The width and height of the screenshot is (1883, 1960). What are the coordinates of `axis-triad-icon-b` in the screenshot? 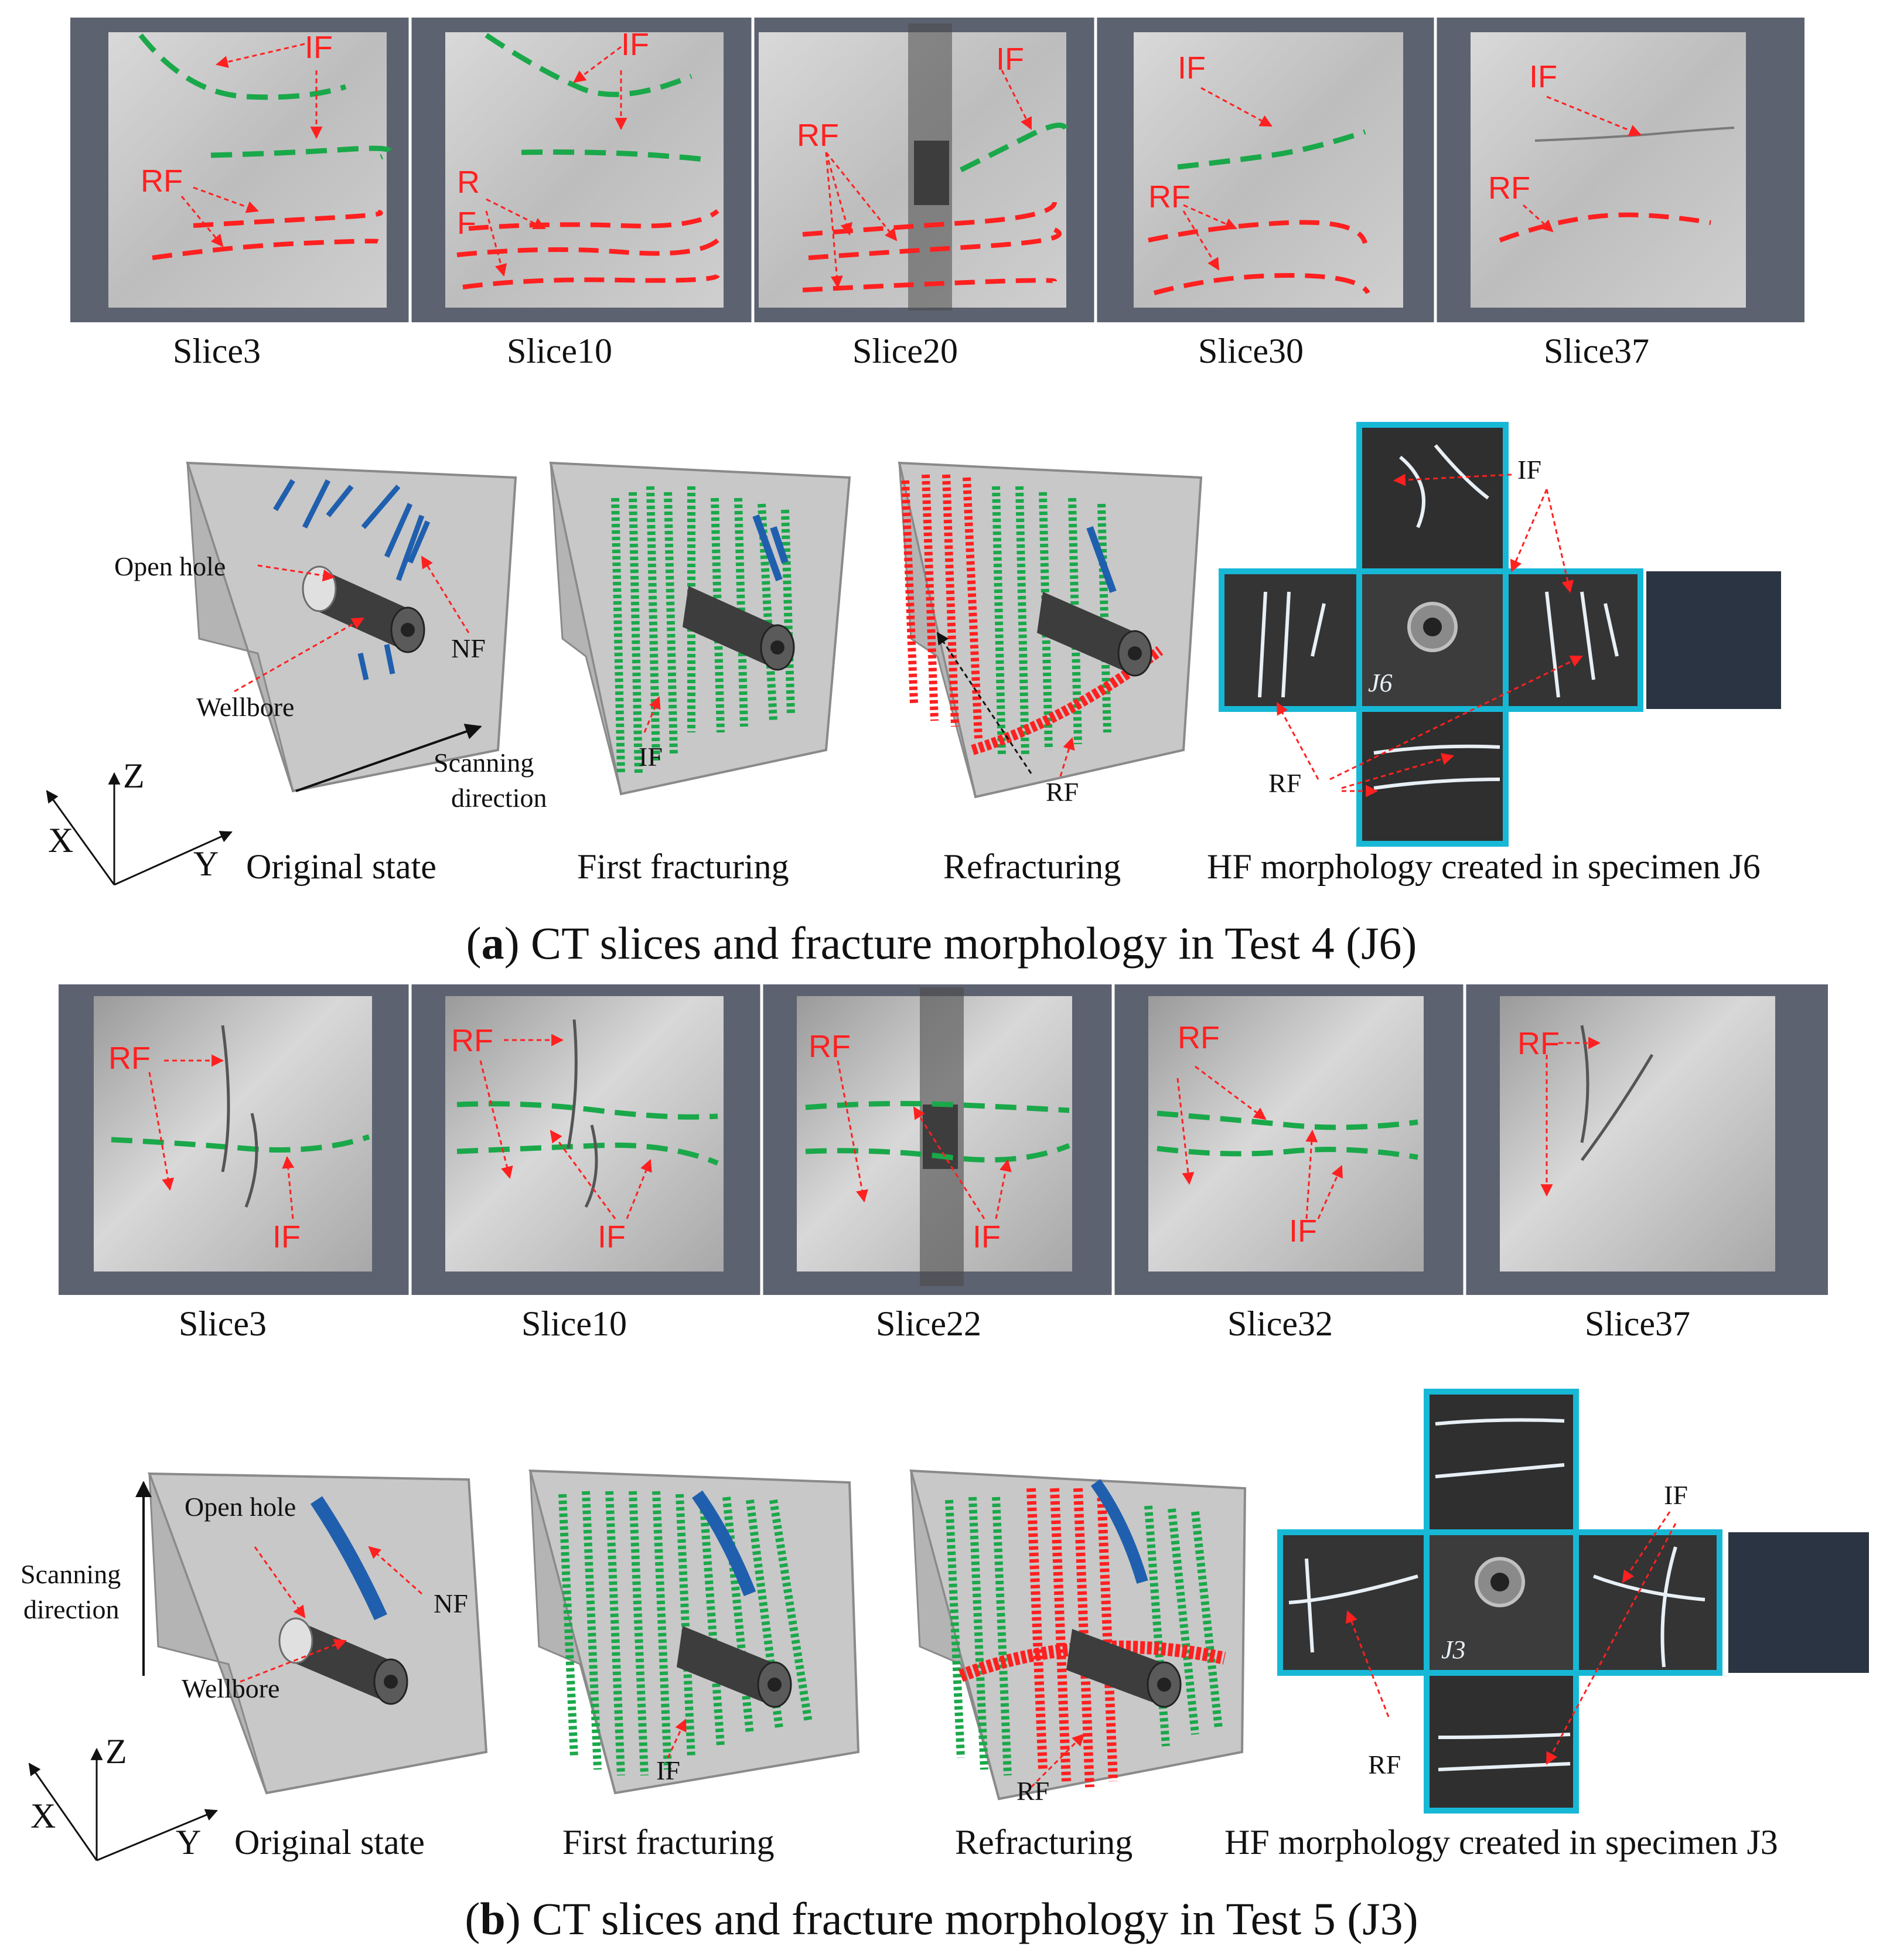 It's located at (123, 1804).